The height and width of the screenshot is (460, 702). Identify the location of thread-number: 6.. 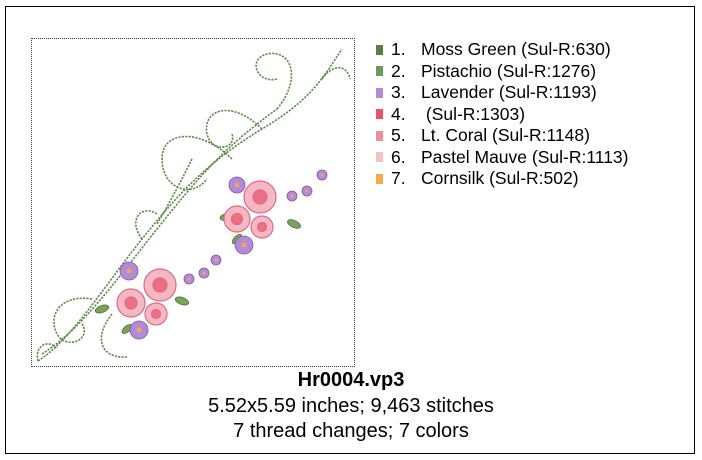
(398, 156).